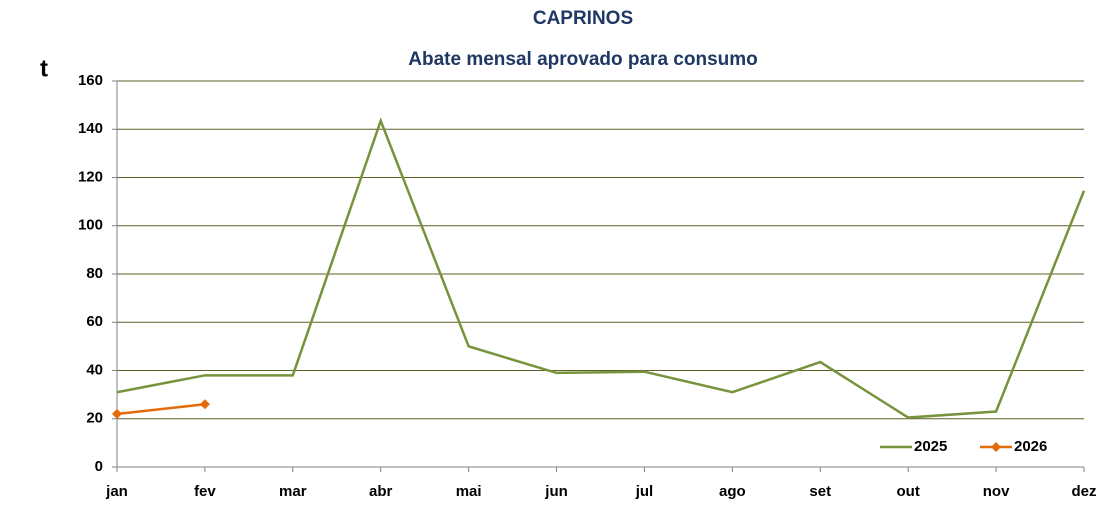  Describe the element at coordinates (583, 18) in the screenshot. I see `chart-title: CAPRINOS` at that location.